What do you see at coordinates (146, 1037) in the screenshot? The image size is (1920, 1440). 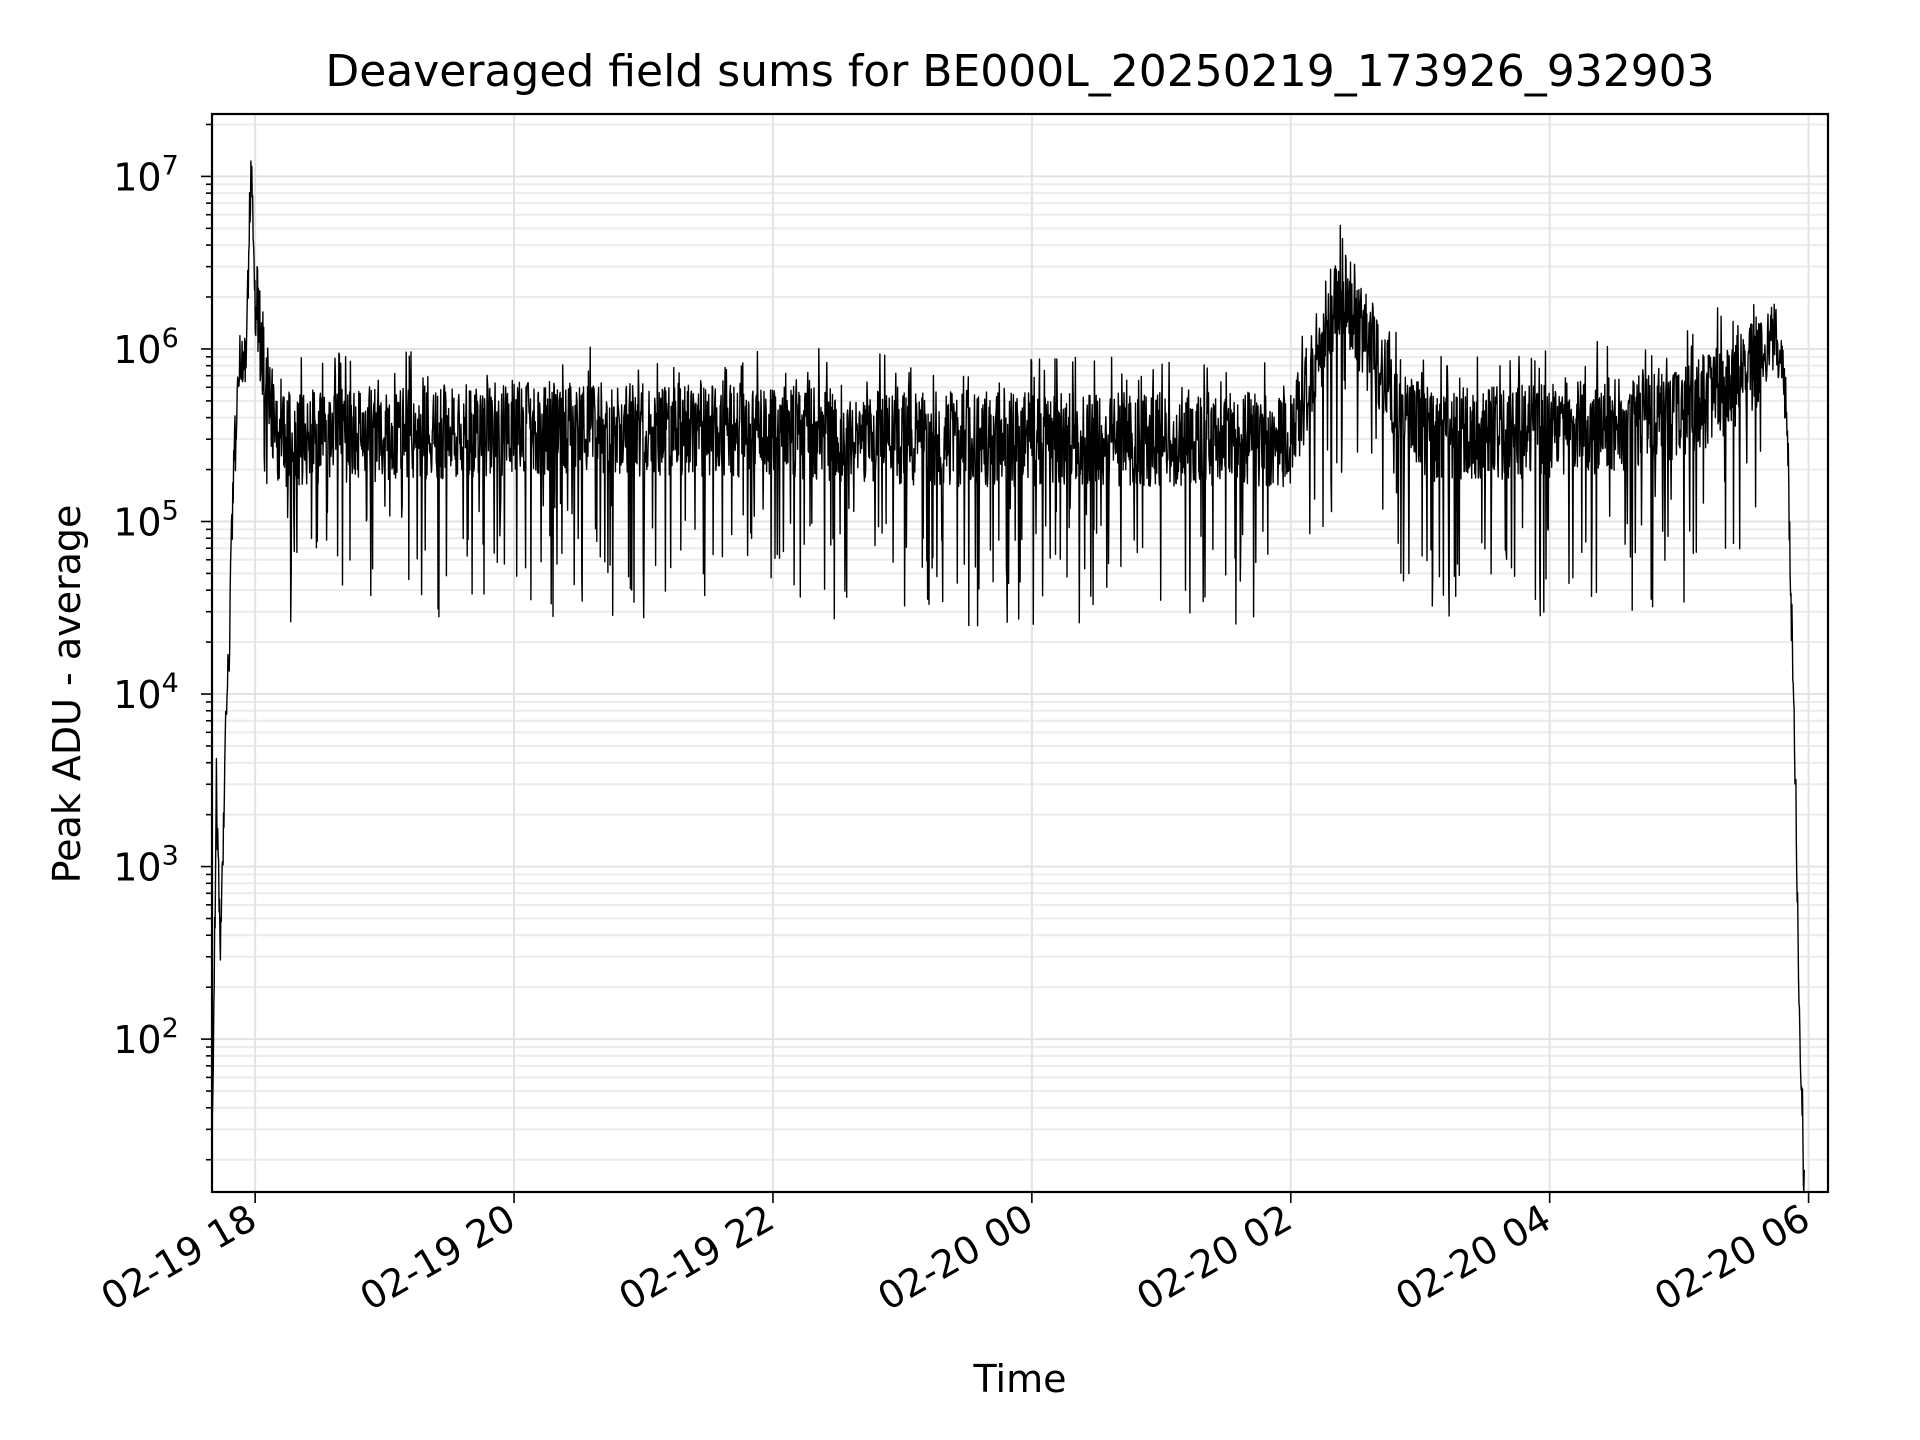 I see `y-tick-label: 102` at bounding box center [146, 1037].